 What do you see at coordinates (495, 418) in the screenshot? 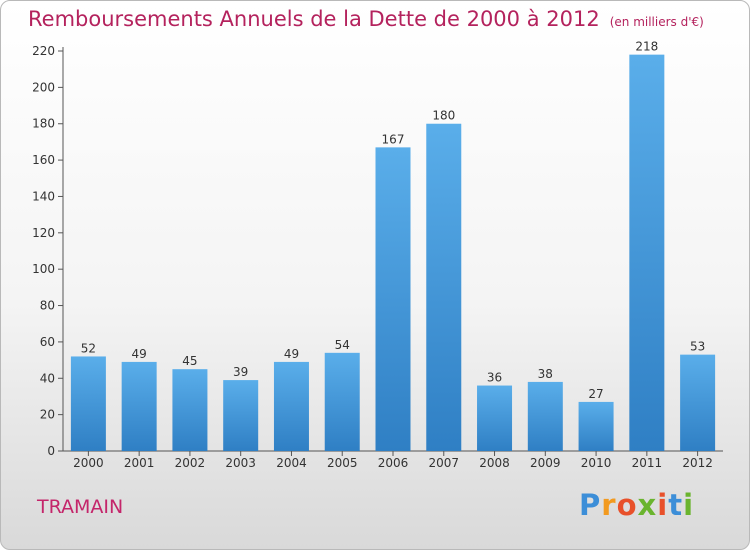
I see `bar-2008` at bounding box center [495, 418].